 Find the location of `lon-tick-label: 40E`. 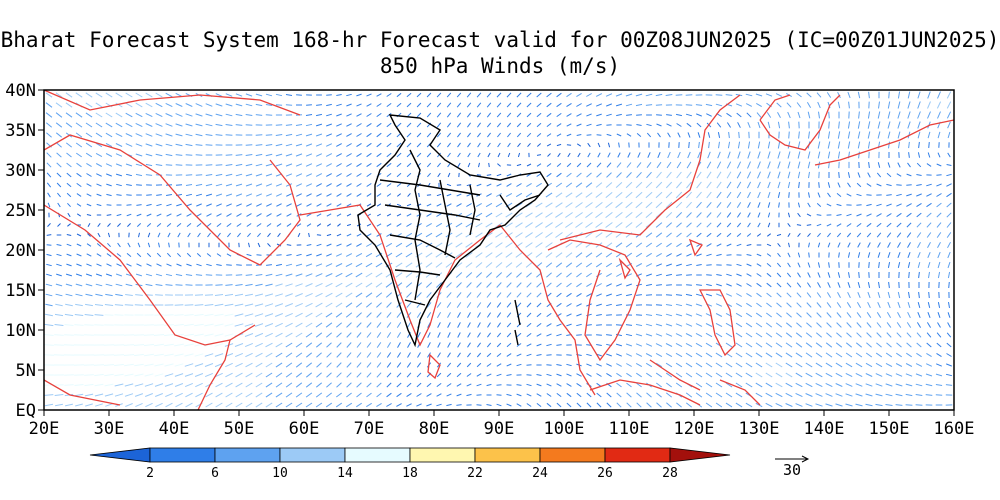

lon-tick-label: 40E is located at coordinates (174, 429).